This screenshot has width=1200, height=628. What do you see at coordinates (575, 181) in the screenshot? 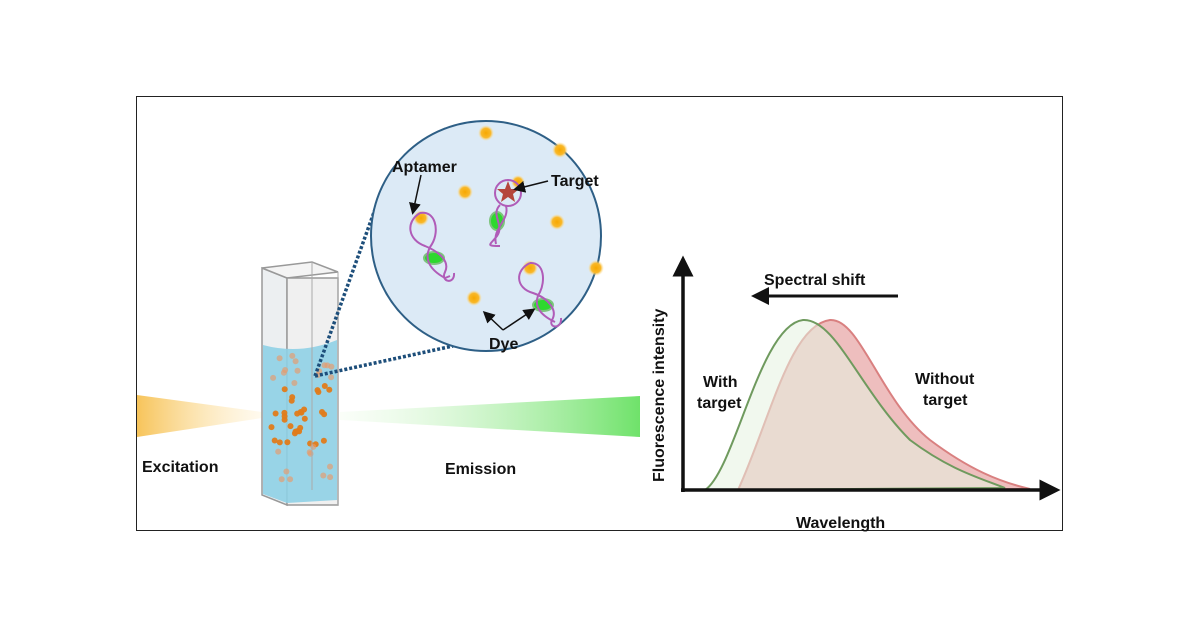
I see `target-label: Target` at bounding box center [575, 181].